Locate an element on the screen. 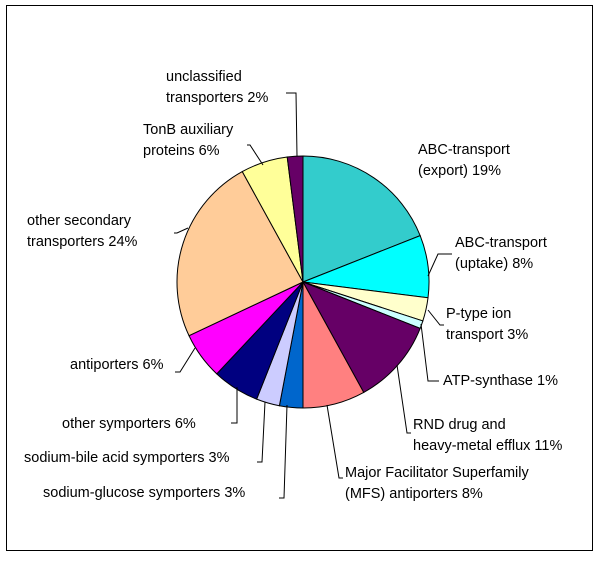 This screenshot has height=565, width=600. slice-label: ATP-synthase 1% is located at coordinates (500, 381).